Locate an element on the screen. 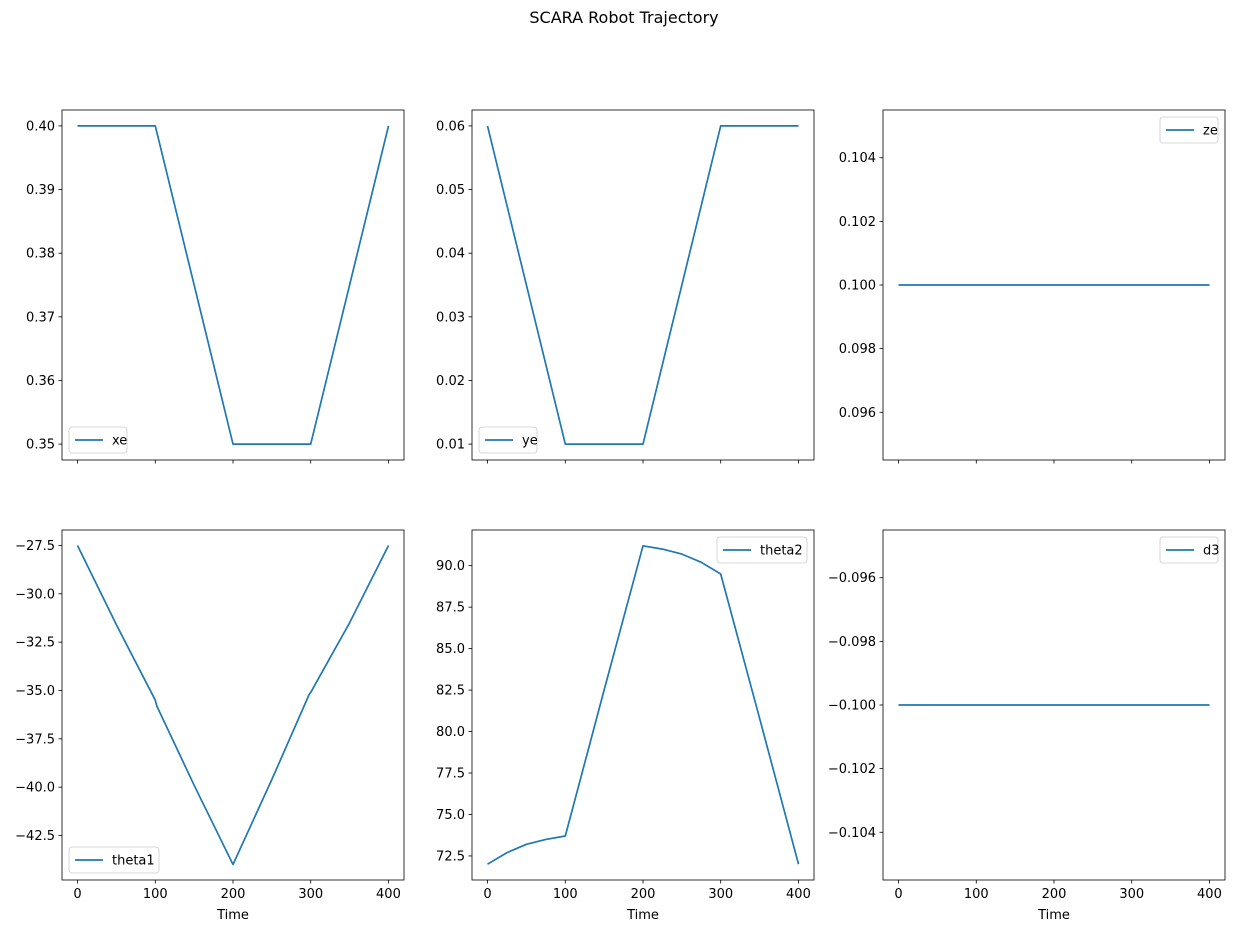 The width and height of the screenshot is (1234, 933). chart-panel-top-left: 0.35 0.36 0.37 0.38 0.39 0.40 xe is located at coordinates (215, 286).